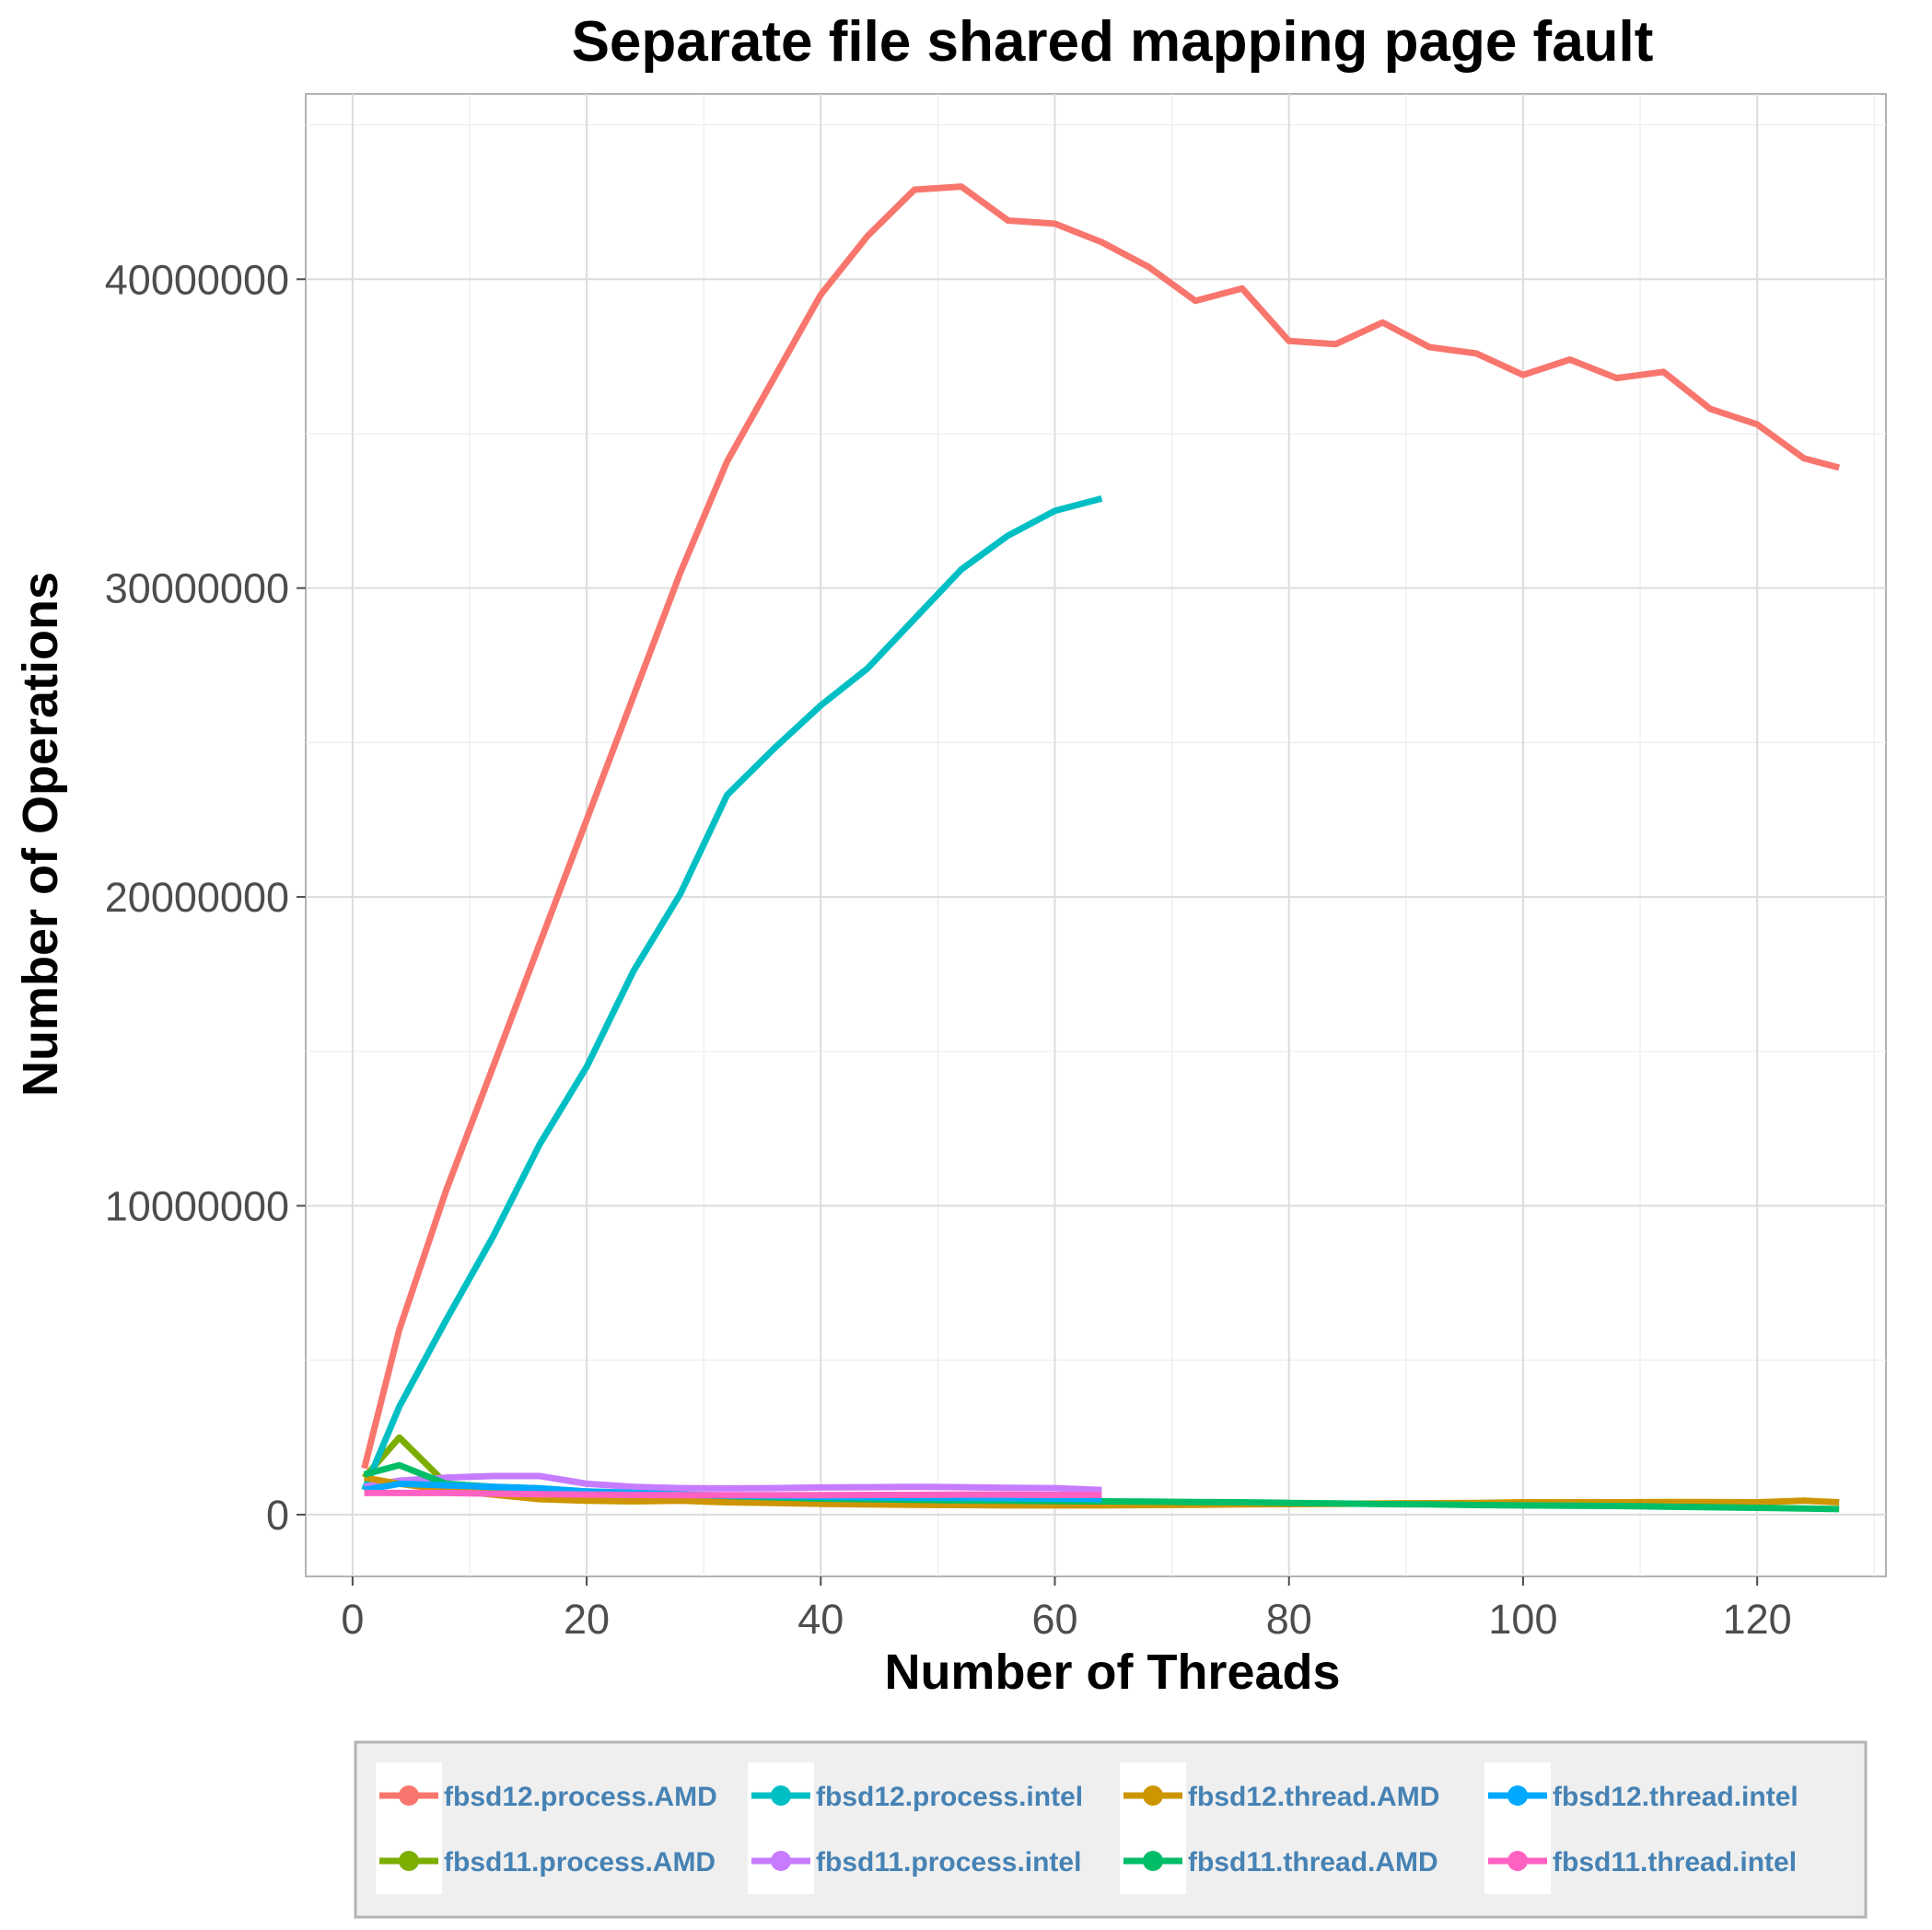  What do you see at coordinates (580, 1797) in the screenshot?
I see `legend-label: fbsd12.process.AMD` at bounding box center [580, 1797].